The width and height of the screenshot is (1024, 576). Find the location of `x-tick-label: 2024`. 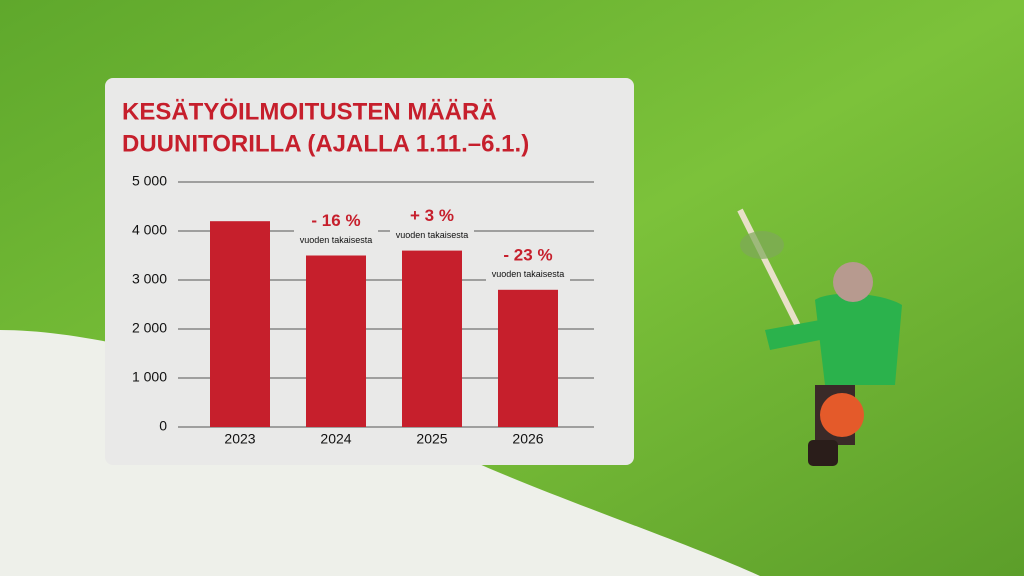

x-tick-label: 2024 is located at coordinates (335, 439).